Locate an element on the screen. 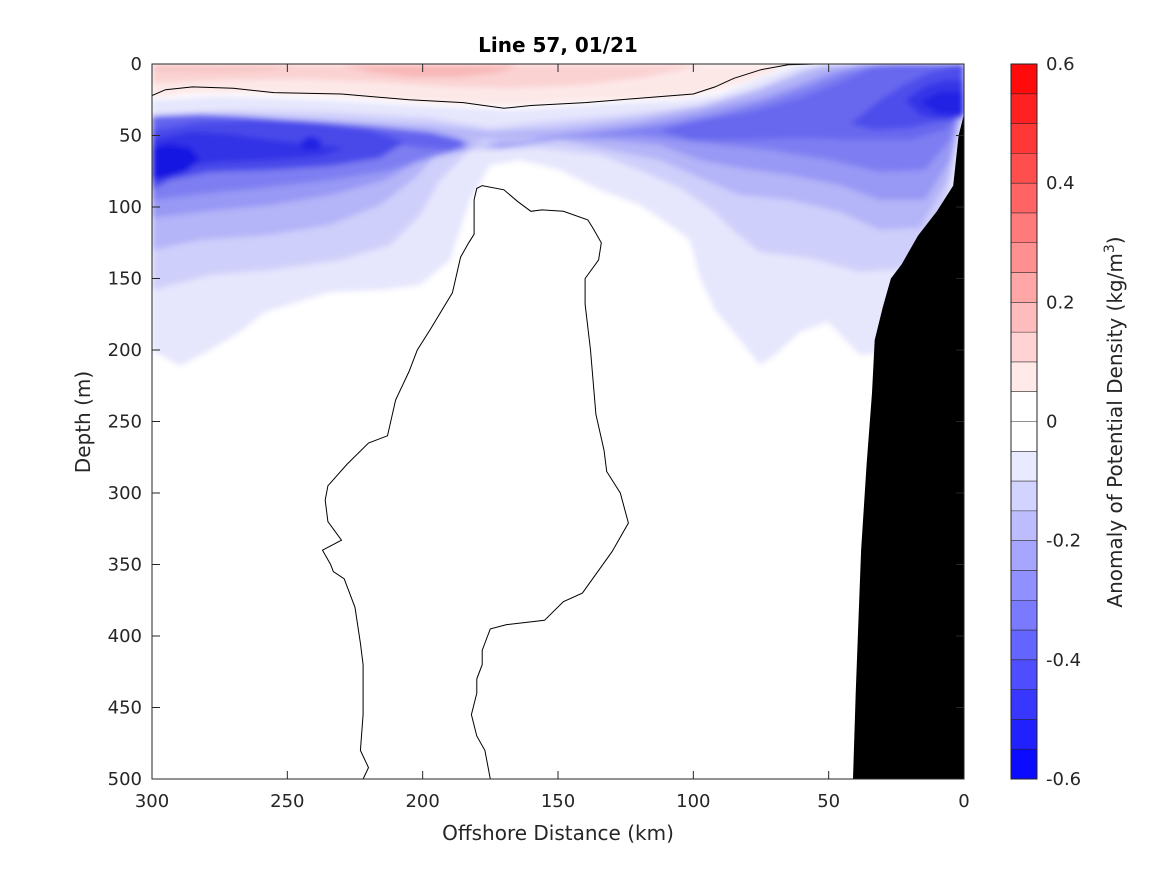  x-tick-label: 200 is located at coordinates (422, 801).